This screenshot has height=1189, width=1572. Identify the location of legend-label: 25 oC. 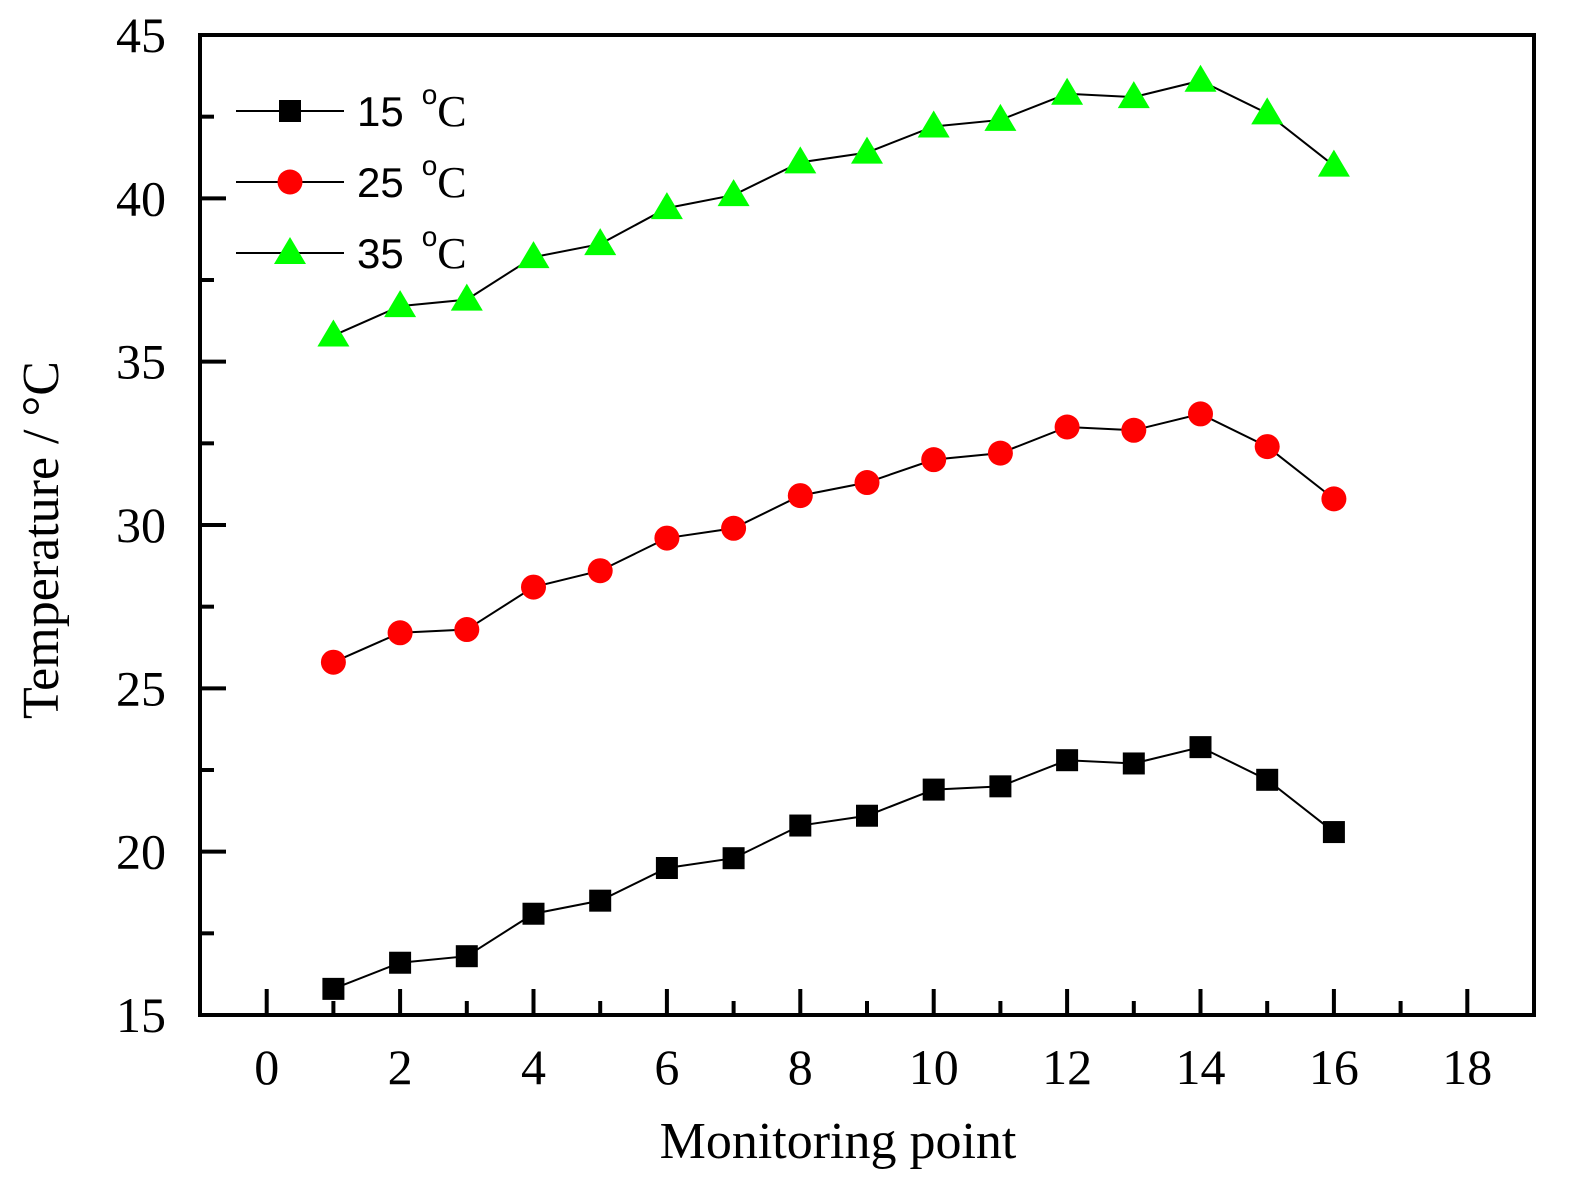
(412, 178).